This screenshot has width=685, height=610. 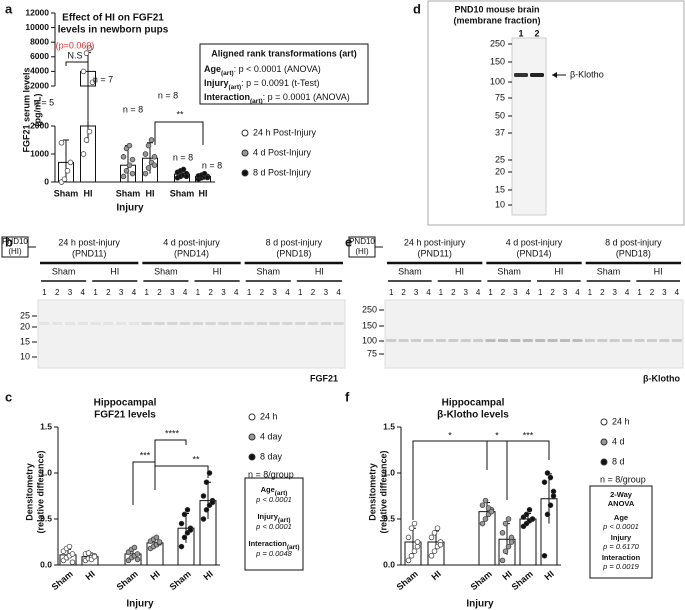 I want to click on stats-label: Injury, so click(x=621, y=537).